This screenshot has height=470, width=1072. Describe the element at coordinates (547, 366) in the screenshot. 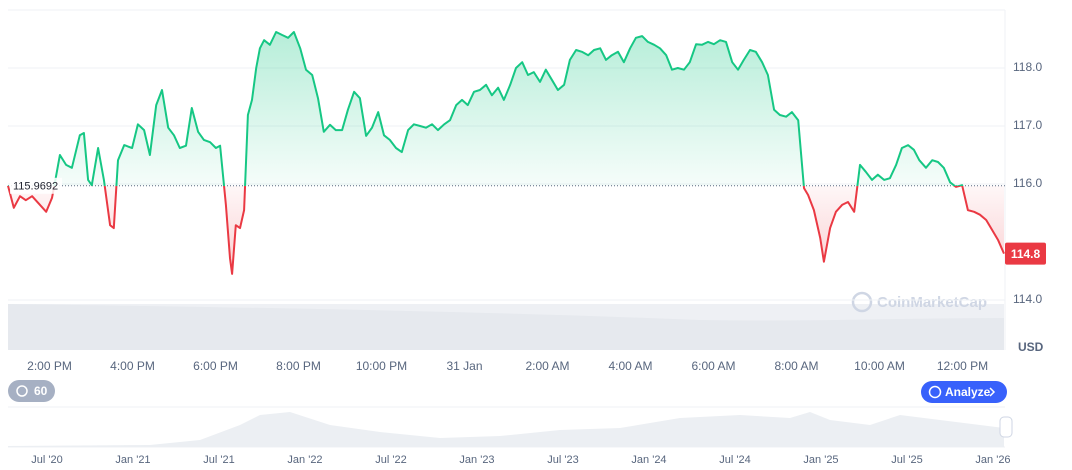

I see `x-tick-label: 2:00 AM` at that location.